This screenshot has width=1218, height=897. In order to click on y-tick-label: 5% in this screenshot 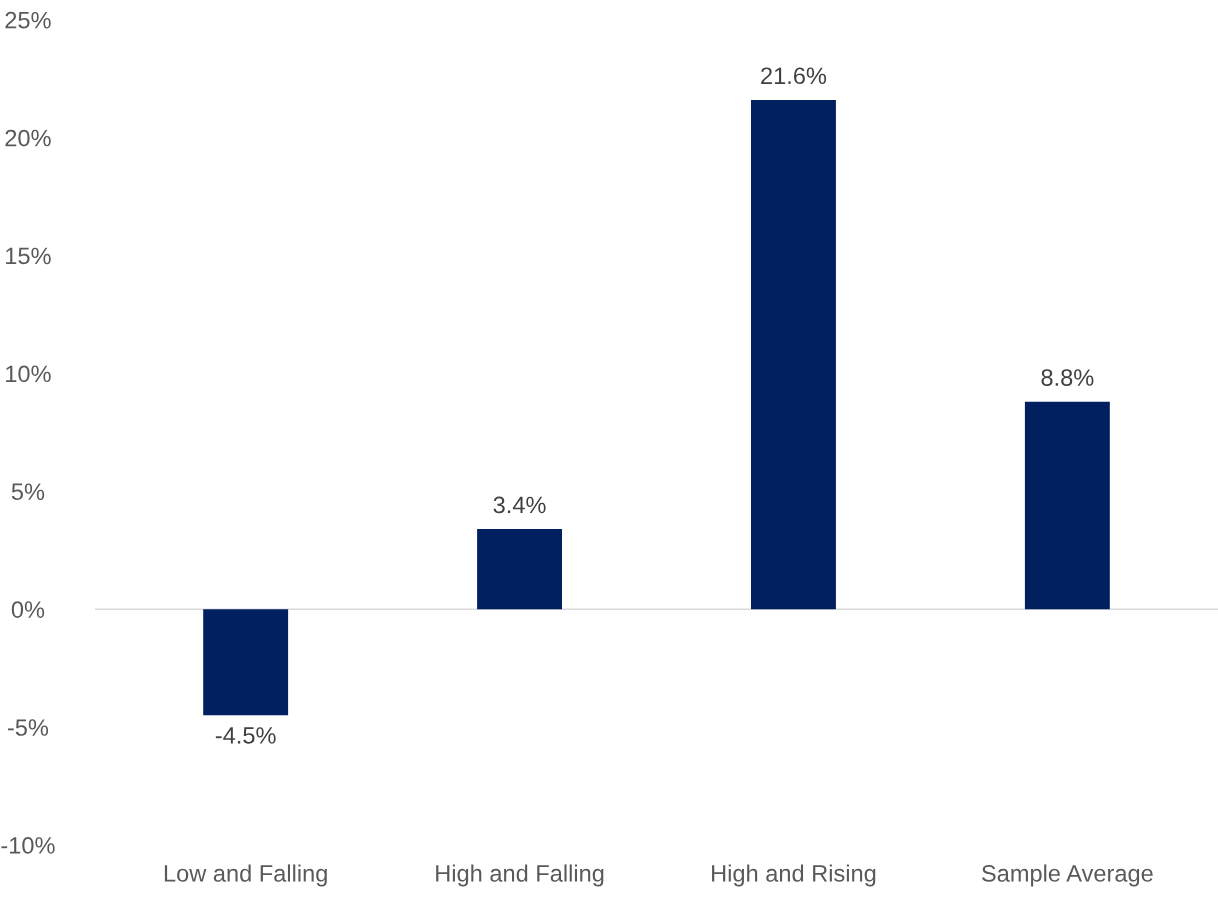, I will do `click(28, 492)`.